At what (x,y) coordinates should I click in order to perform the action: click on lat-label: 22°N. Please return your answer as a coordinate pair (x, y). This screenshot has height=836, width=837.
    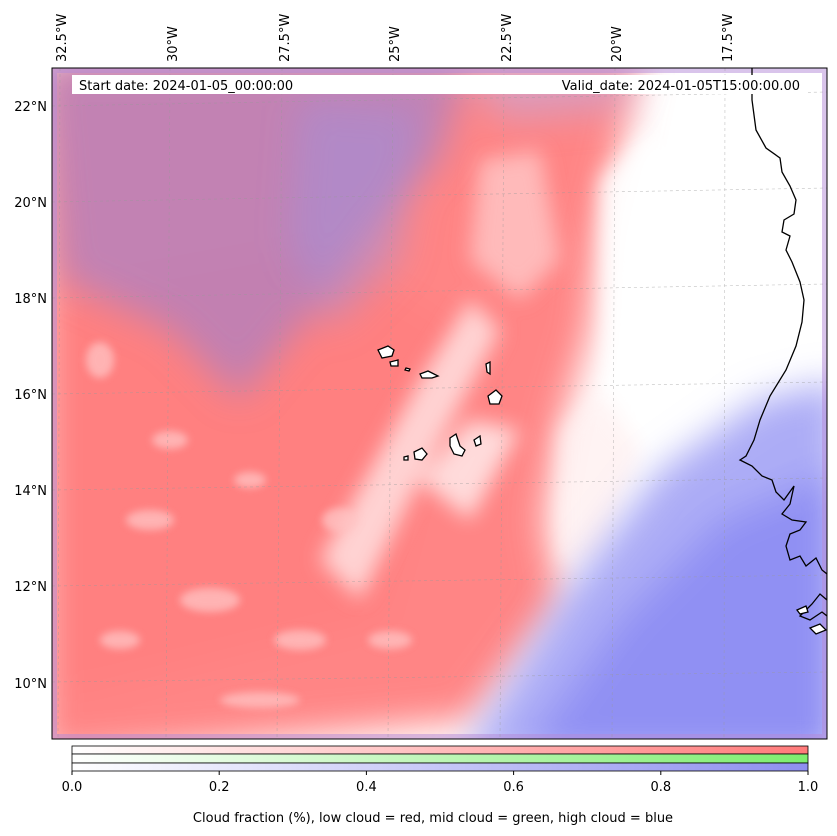
    Looking at the image, I should click on (30, 107).